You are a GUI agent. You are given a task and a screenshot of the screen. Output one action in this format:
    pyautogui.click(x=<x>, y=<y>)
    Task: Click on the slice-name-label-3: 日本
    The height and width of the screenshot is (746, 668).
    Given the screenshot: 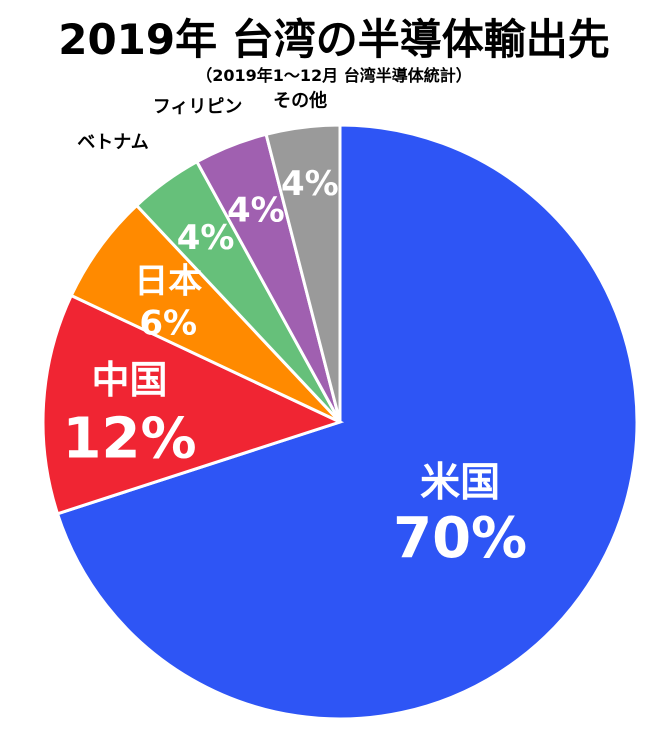 What is the action you would take?
    pyautogui.click(x=168, y=281)
    